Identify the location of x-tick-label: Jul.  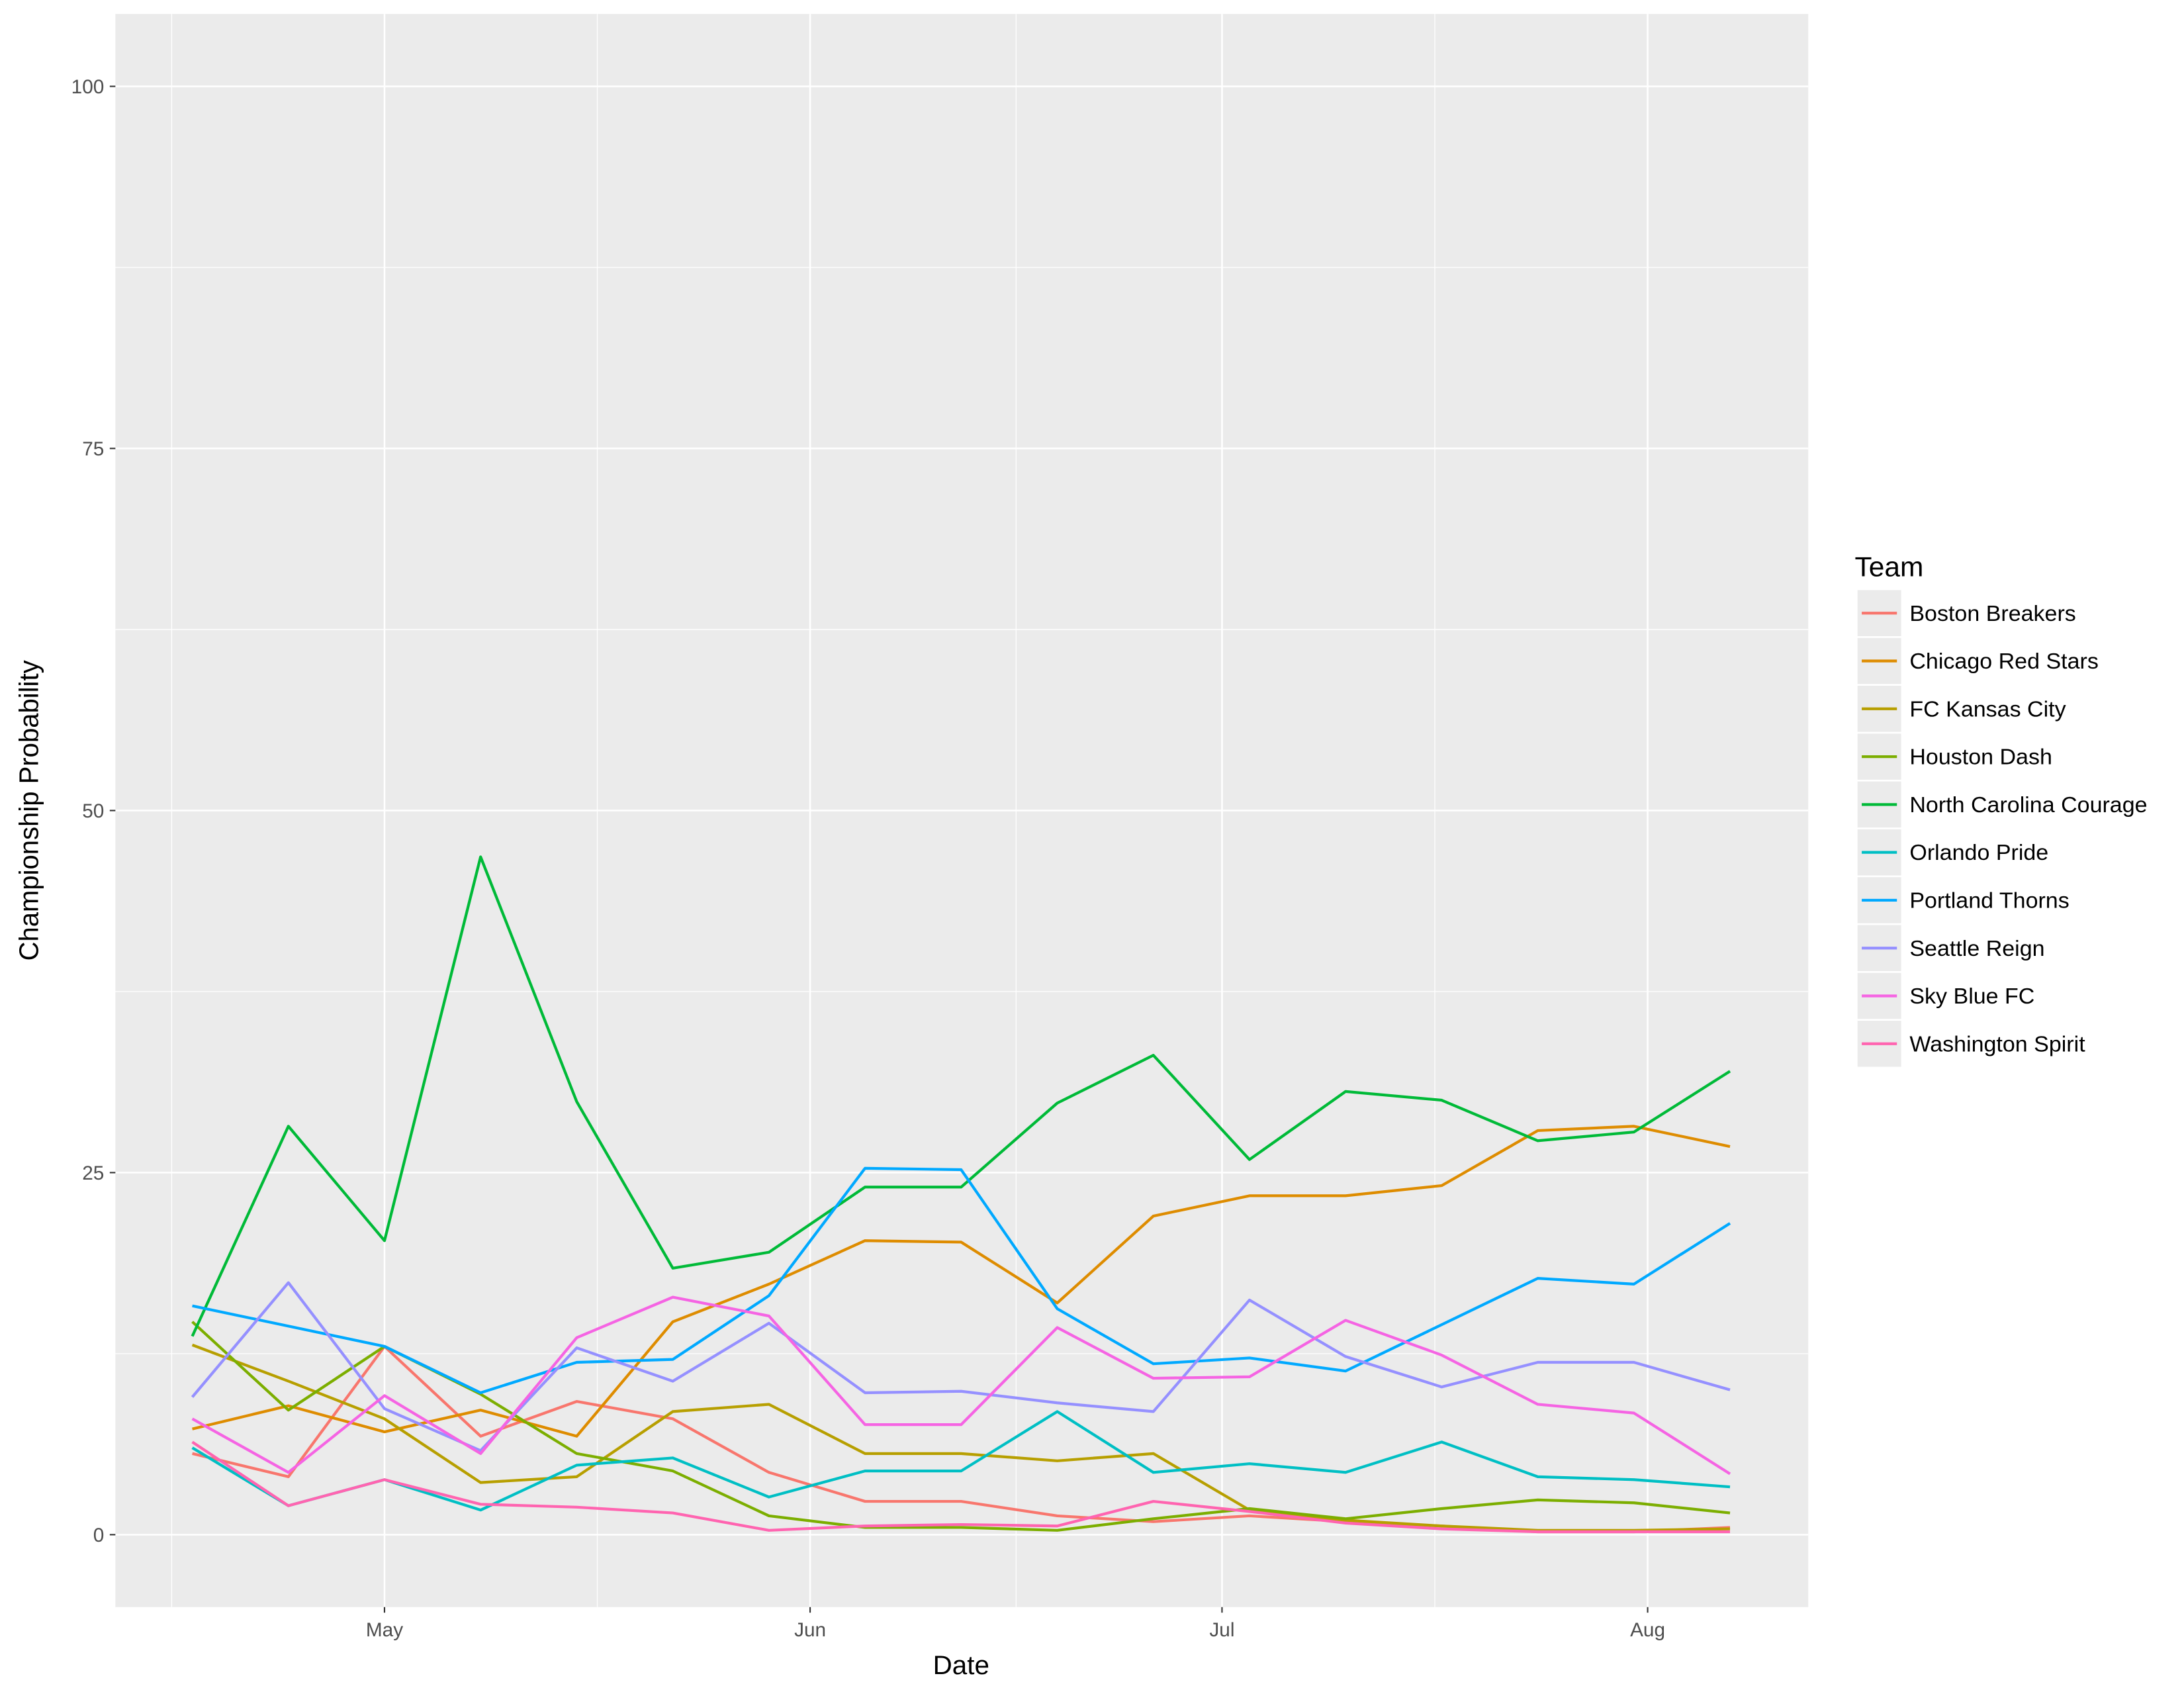
(1221, 1630).